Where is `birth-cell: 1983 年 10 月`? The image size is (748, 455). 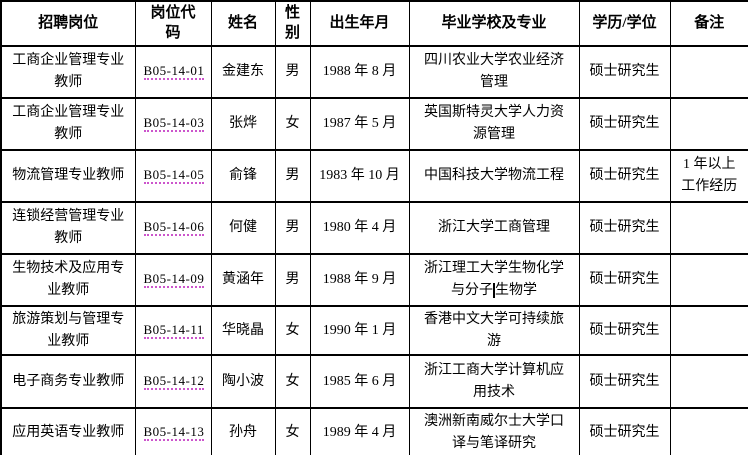 birth-cell: 1983 年 10 月 is located at coordinates (359, 176).